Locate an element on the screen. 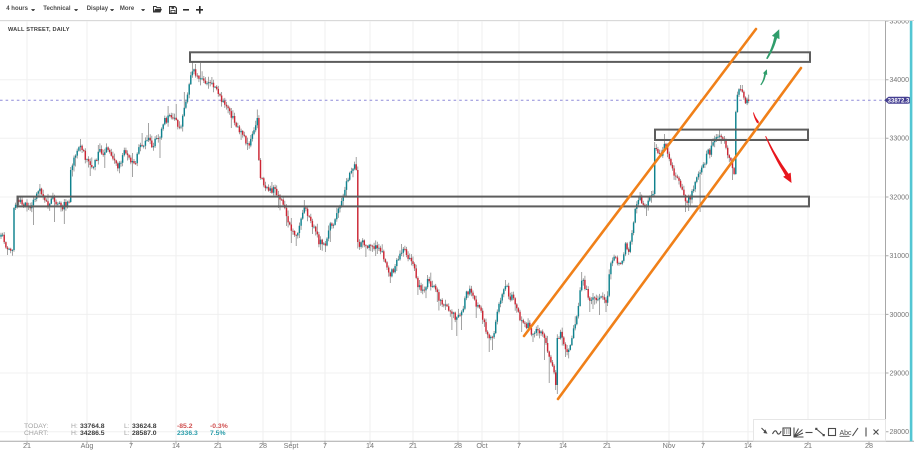 The width and height of the screenshot is (914, 452). svg-text: 31000 is located at coordinates (900, 256).